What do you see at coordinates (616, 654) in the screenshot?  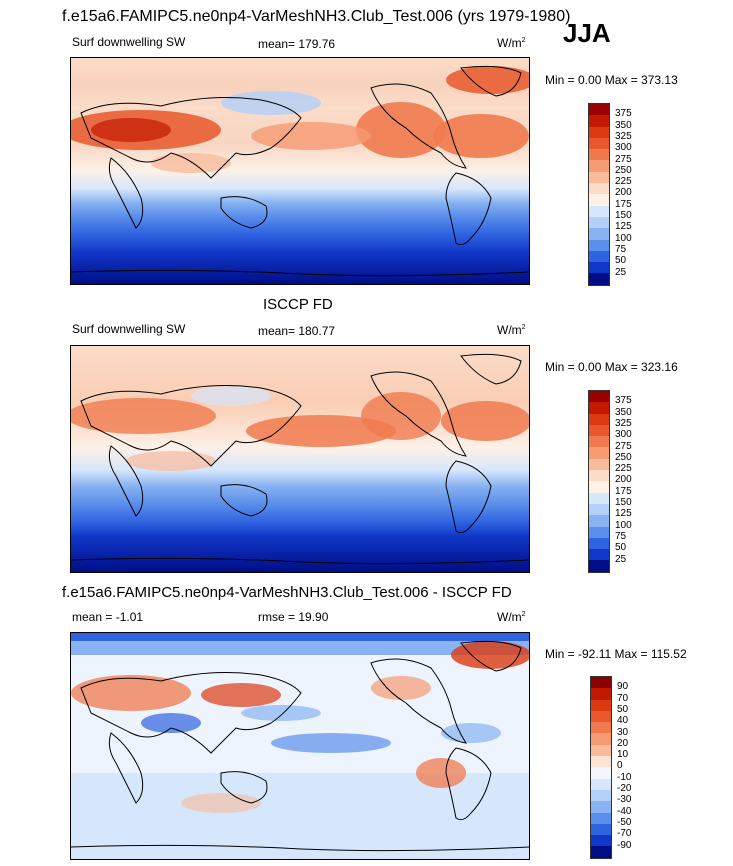 I see `panel3-minmax: Min = -92.11 Max = 115.52` at bounding box center [616, 654].